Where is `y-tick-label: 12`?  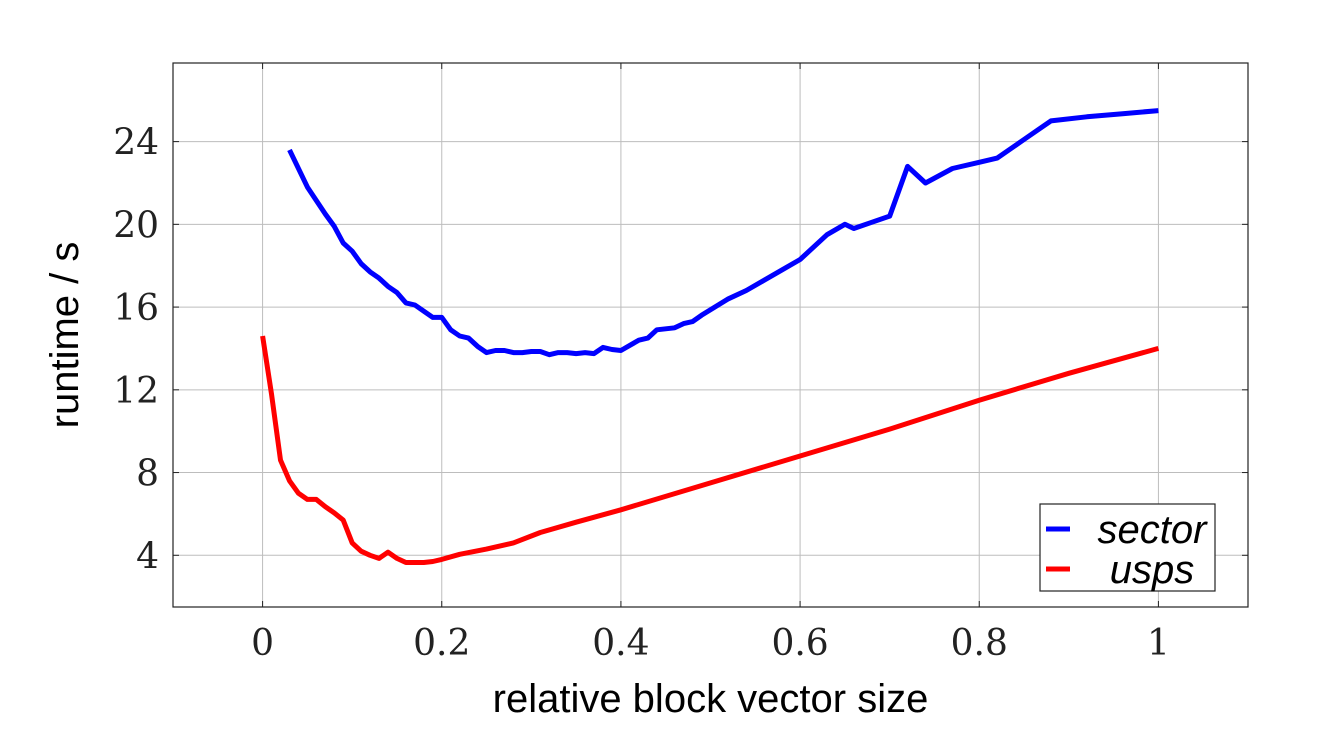
y-tick-label: 12 is located at coordinates (136, 391).